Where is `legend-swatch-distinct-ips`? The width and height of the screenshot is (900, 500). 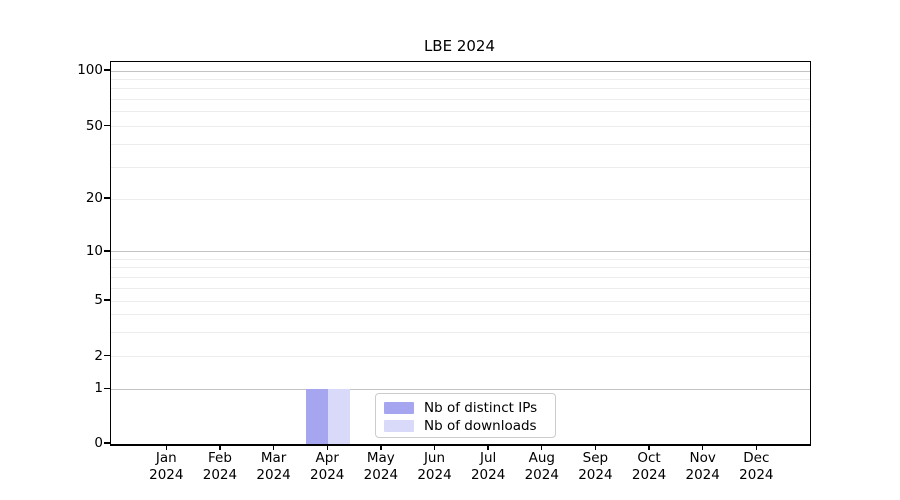
legend-swatch-distinct-ips is located at coordinates (399, 408).